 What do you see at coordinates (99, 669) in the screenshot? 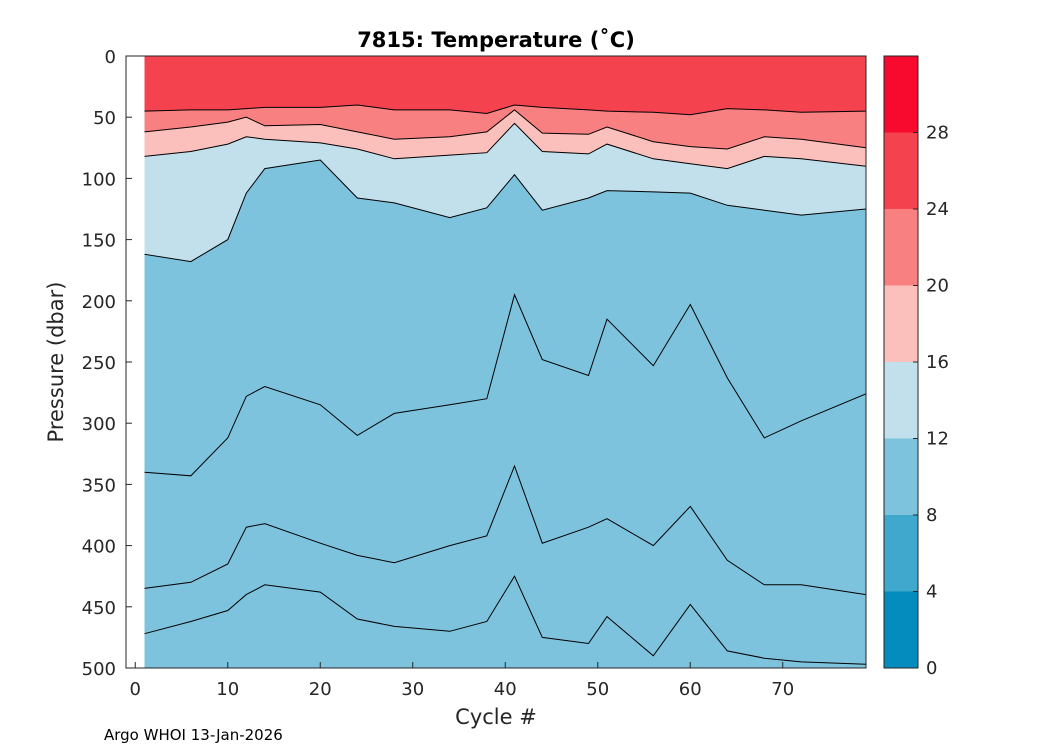
I see `y-tick-label: 500` at bounding box center [99, 669].